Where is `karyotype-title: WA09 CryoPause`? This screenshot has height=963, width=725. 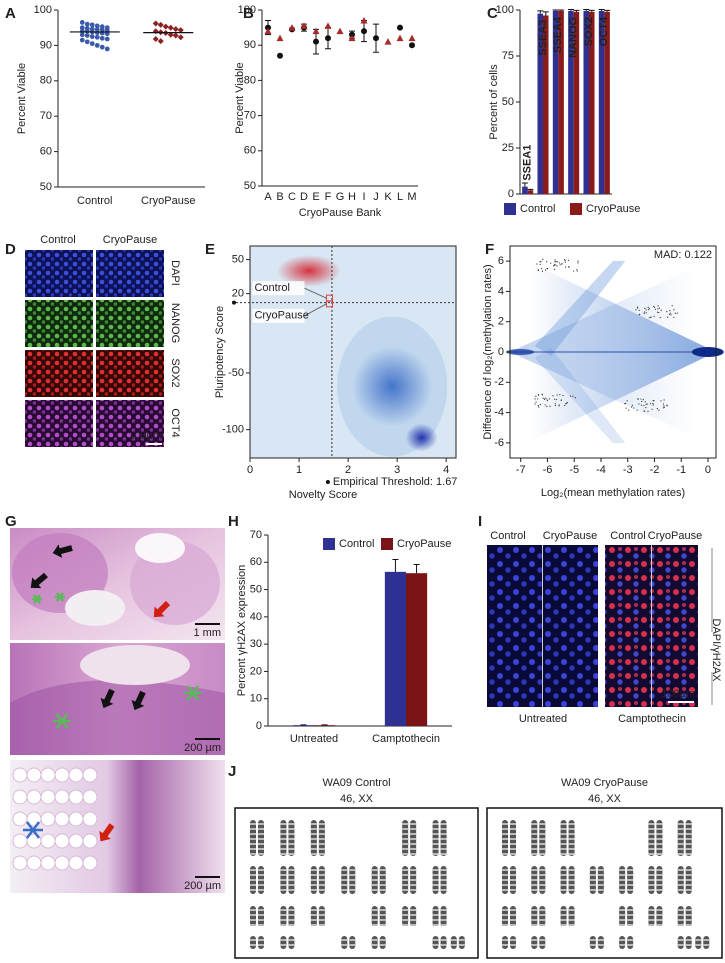
karyotype-title: WA09 CryoPause is located at coordinates (604, 783).